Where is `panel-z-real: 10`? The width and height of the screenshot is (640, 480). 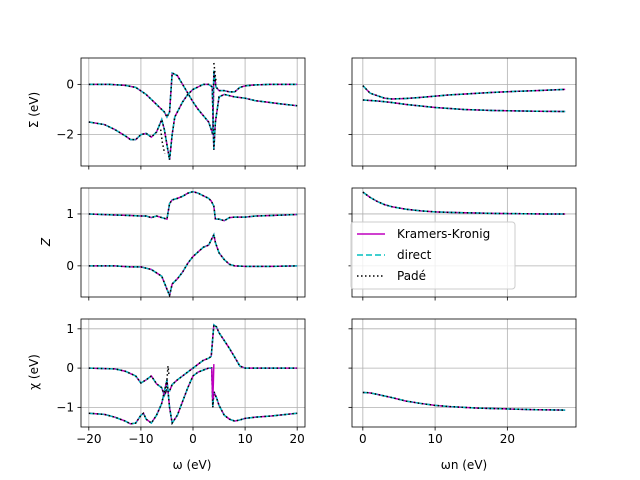
panel-z-real: 10 is located at coordinates (186, 244).